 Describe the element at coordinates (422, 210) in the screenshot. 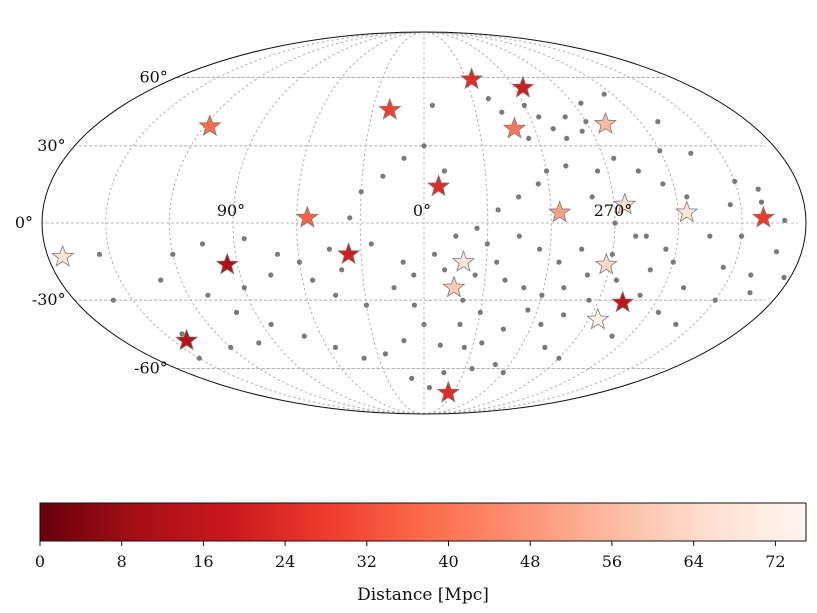

I see `longitude-tick-label: 0°` at that location.